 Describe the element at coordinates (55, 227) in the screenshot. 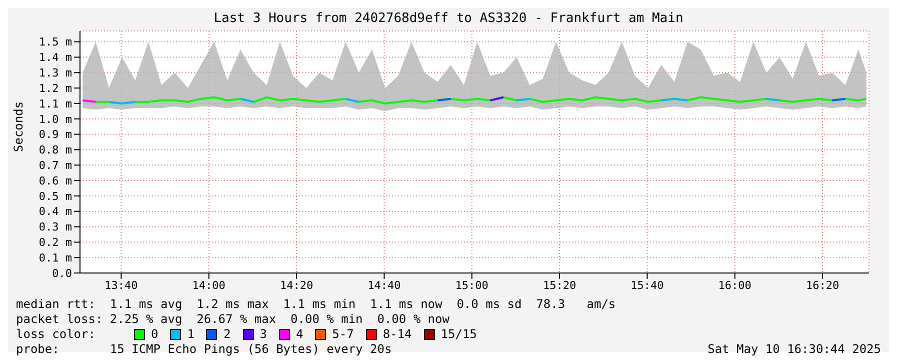

I see `y-tick-label: 0.3 m` at that location.